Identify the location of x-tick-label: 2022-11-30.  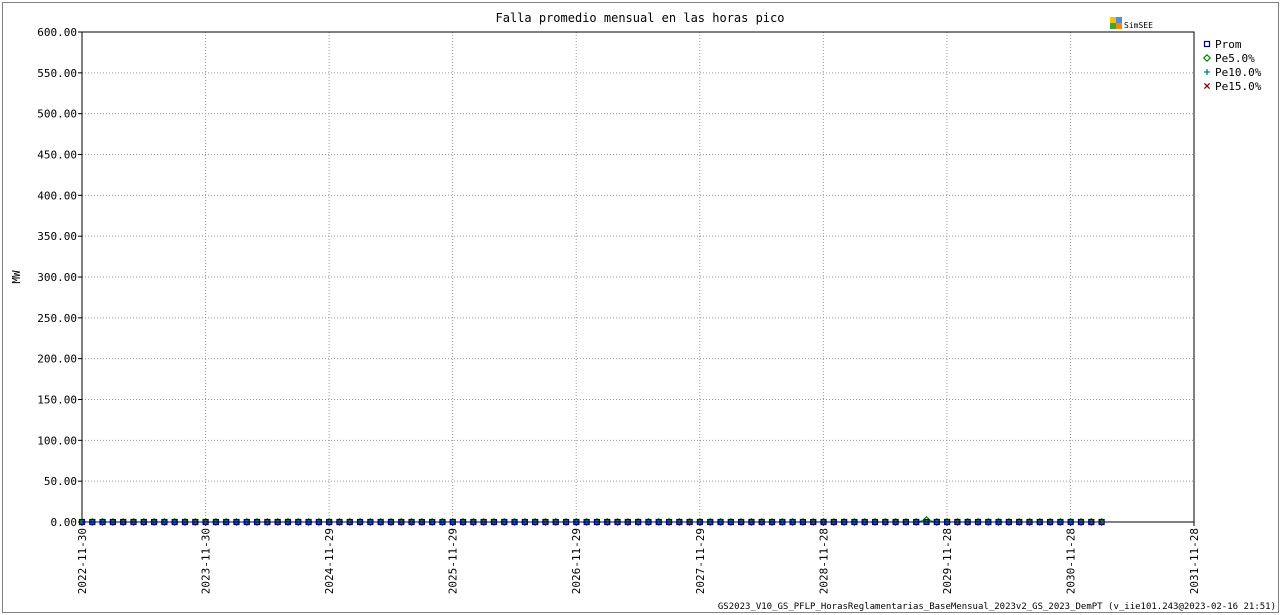
(82, 561).